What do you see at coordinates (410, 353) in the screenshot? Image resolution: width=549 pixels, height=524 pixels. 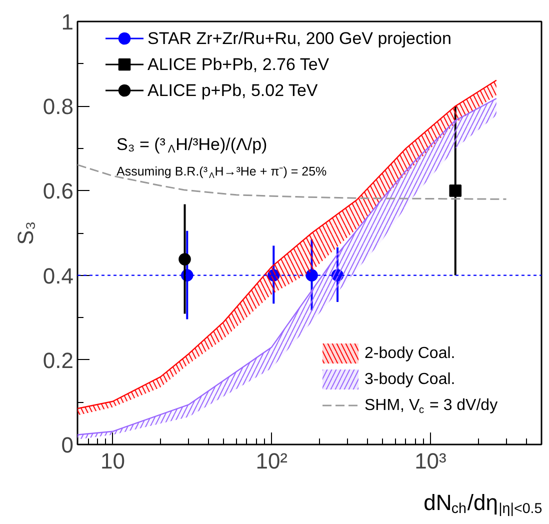 I see `legend-label: 2-body Coal.` at bounding box center [410, 353].